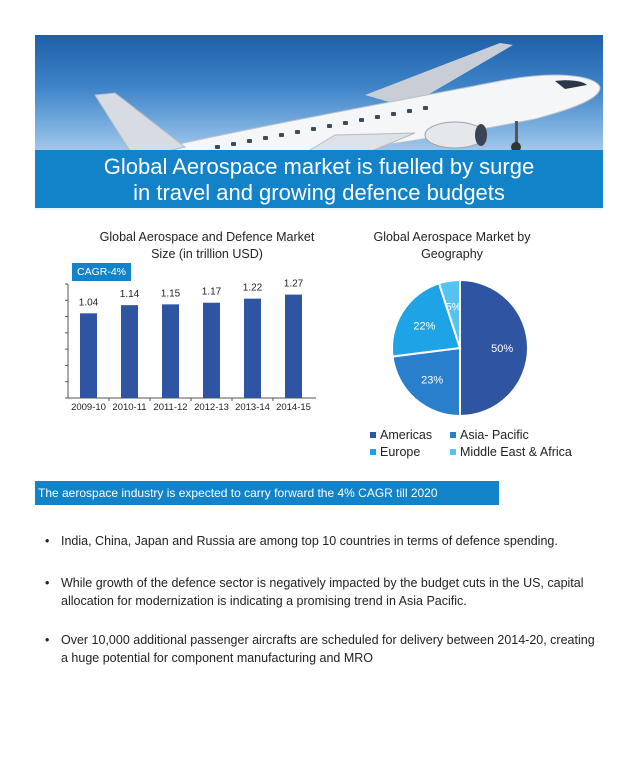 The height and width of the screenshot is (759, 638). What do you see at coordinates (88, 407) in the screenshot?
I see `x-tick-label: 2009-10` at bounding box center [88, 407].